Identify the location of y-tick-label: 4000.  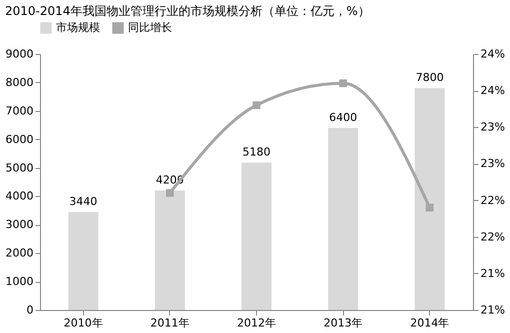
(20, 196).